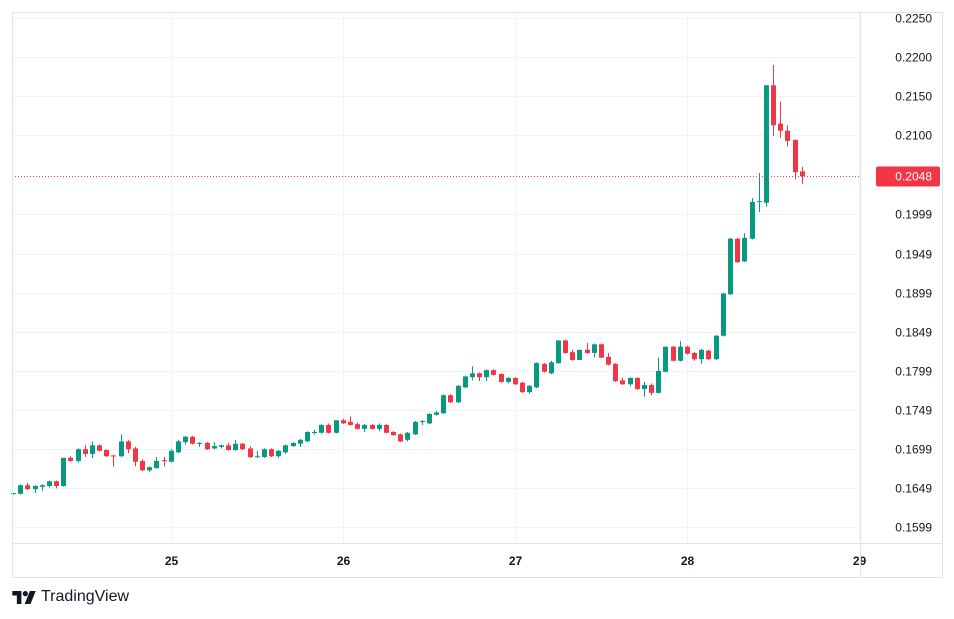  I want to click on y-tick-label: 0.1799, so click(913, 372).